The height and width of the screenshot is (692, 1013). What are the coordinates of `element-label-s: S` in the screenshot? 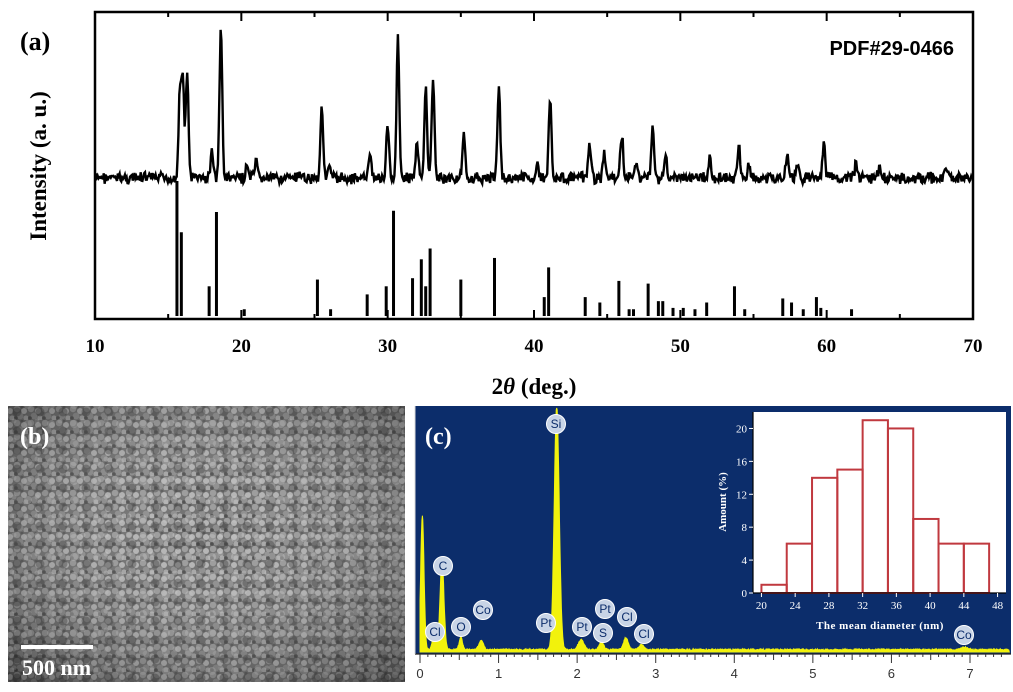 It's located at (603, 633).